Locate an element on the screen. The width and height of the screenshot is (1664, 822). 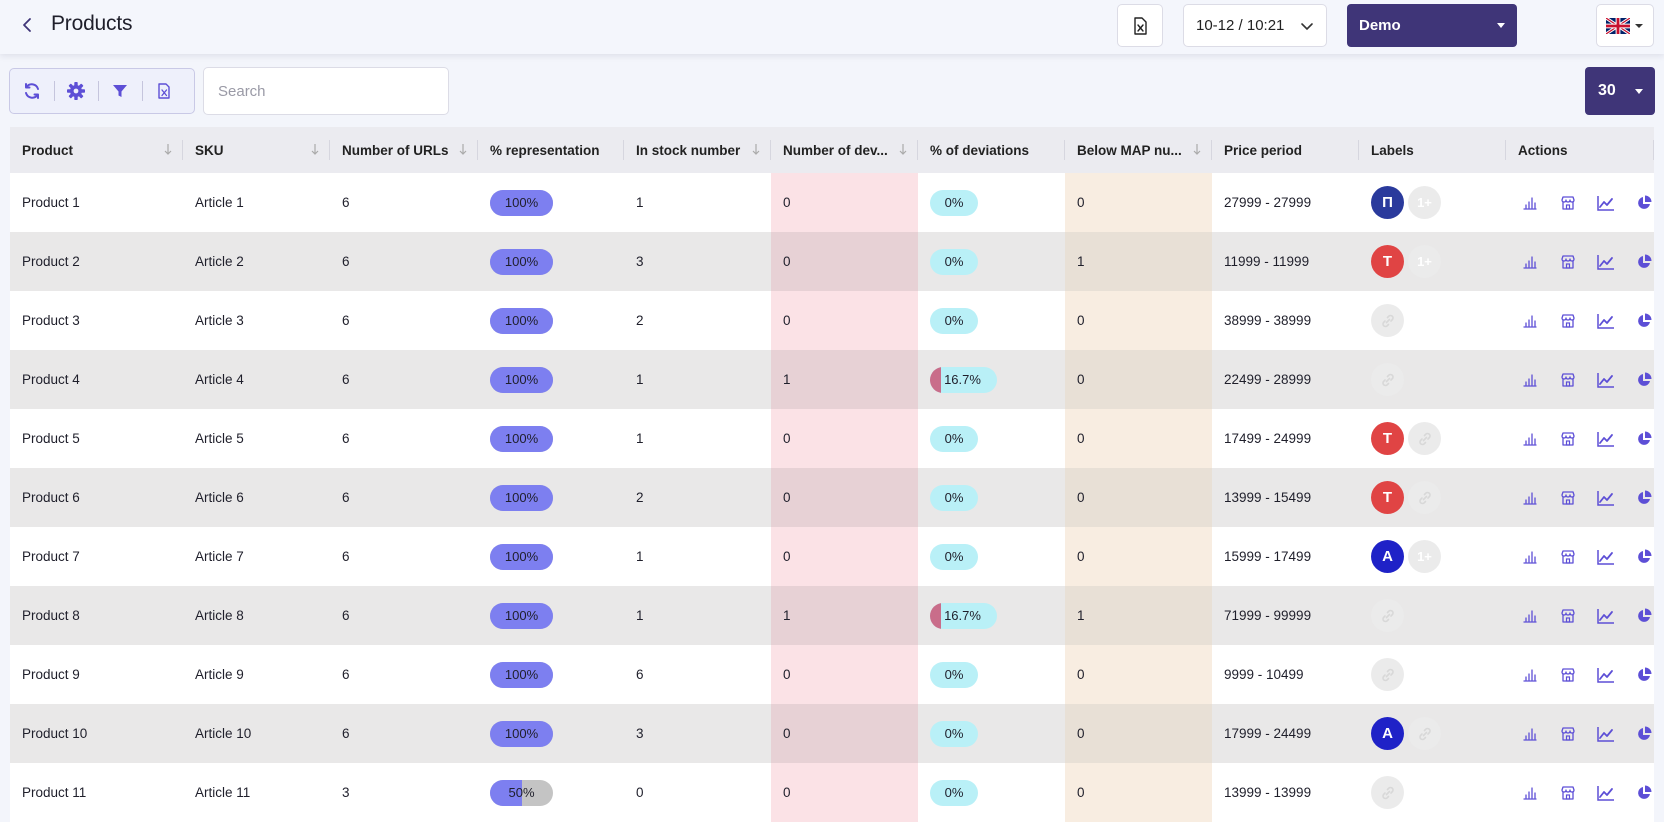
product-name: Product 1 is located at coordinates (51, 202).